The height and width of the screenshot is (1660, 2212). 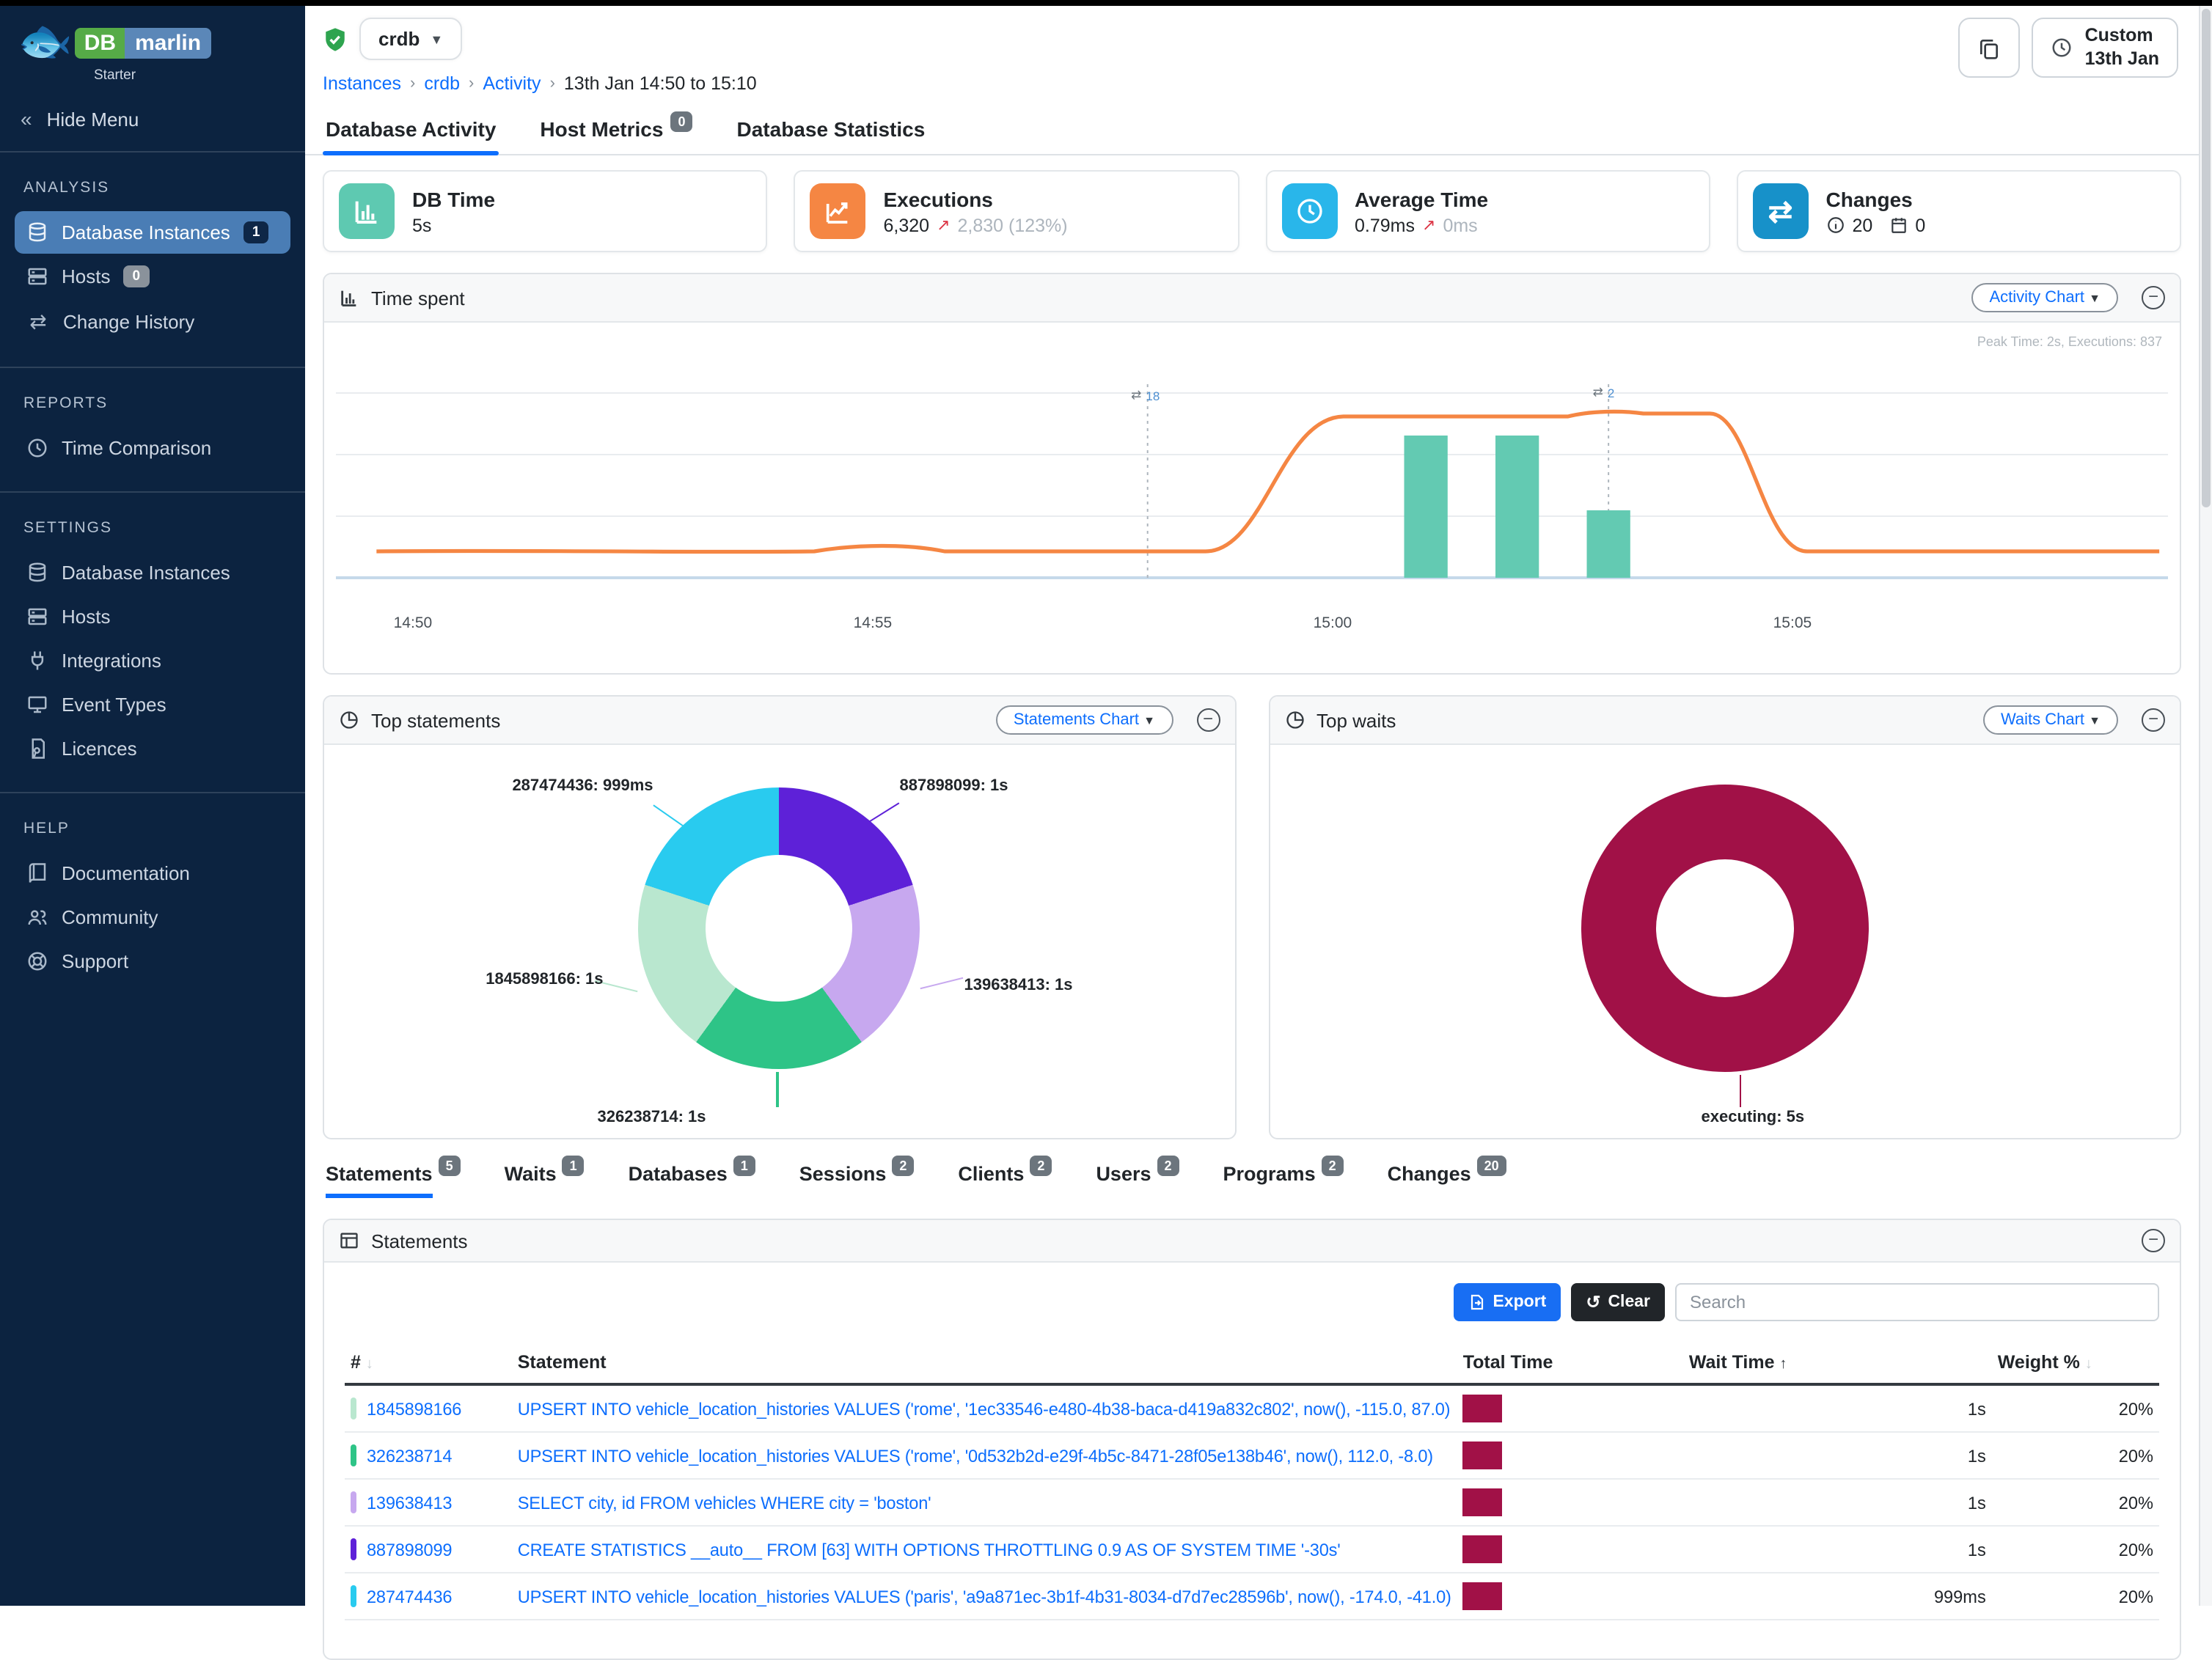 What do you see at coordinates (37, 617) in the screenshot?
I see `server-icon` at bounding box center [37, 617].